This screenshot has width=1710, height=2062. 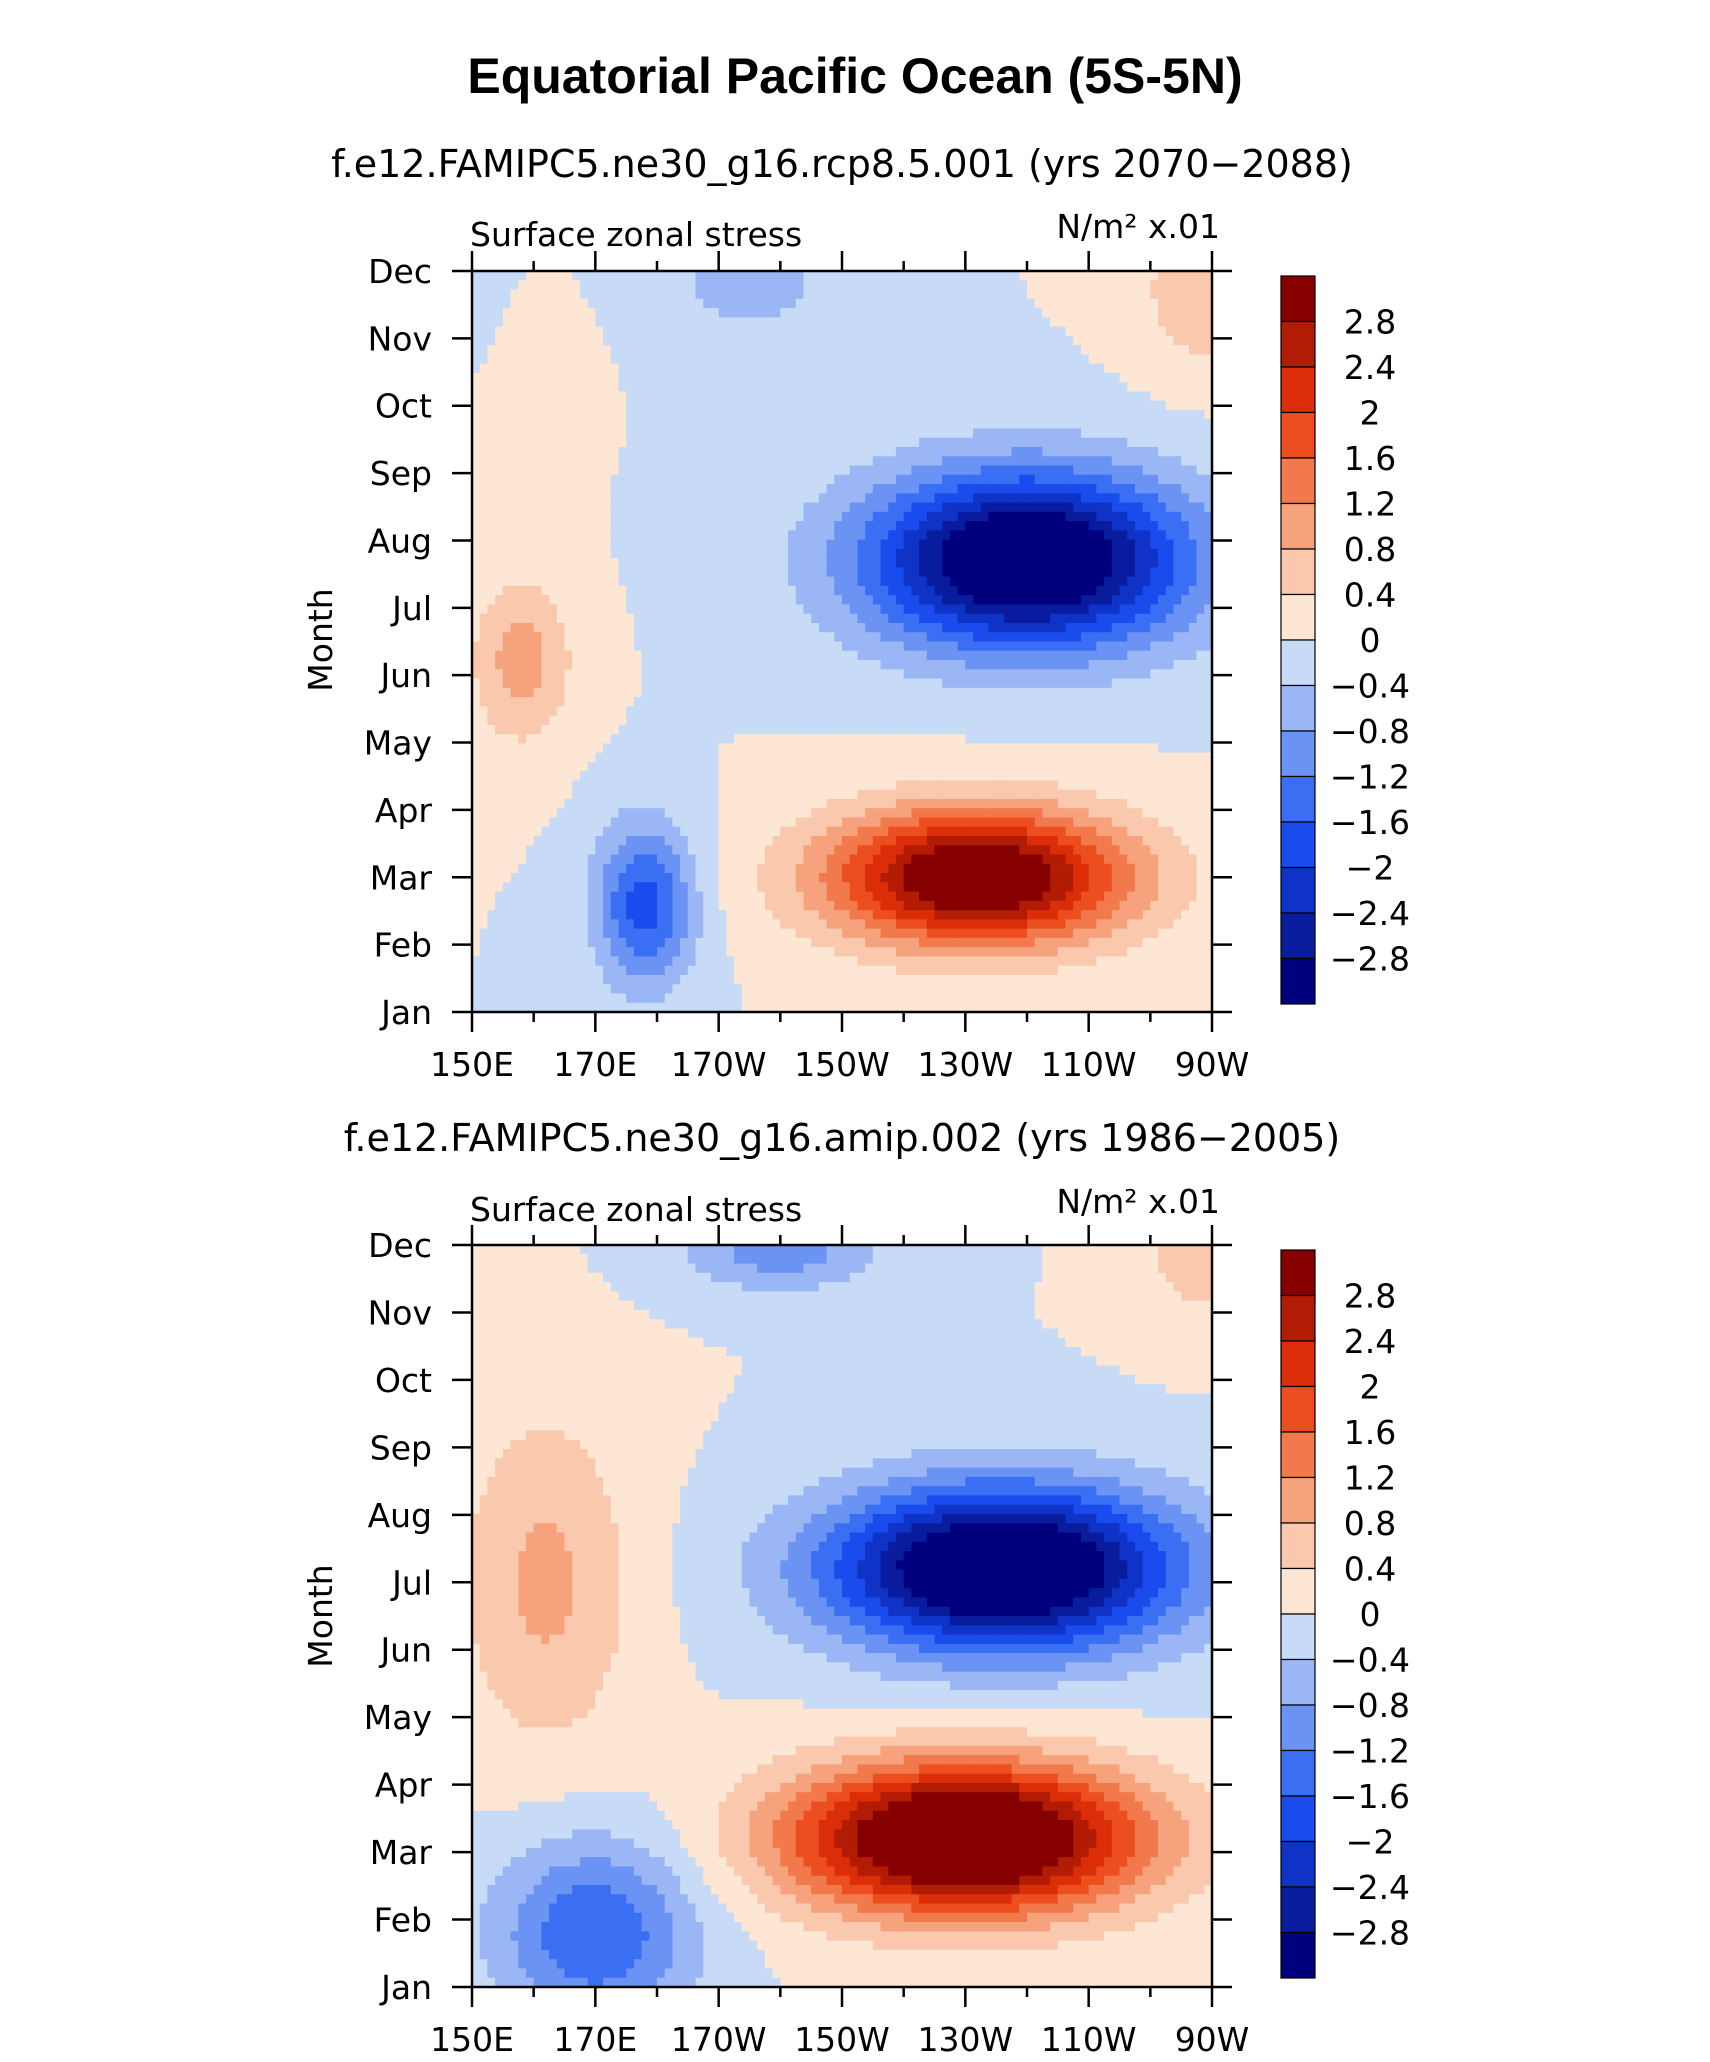 I want to click on panel-1-ylabel: Month, so click(x=320, y=639).